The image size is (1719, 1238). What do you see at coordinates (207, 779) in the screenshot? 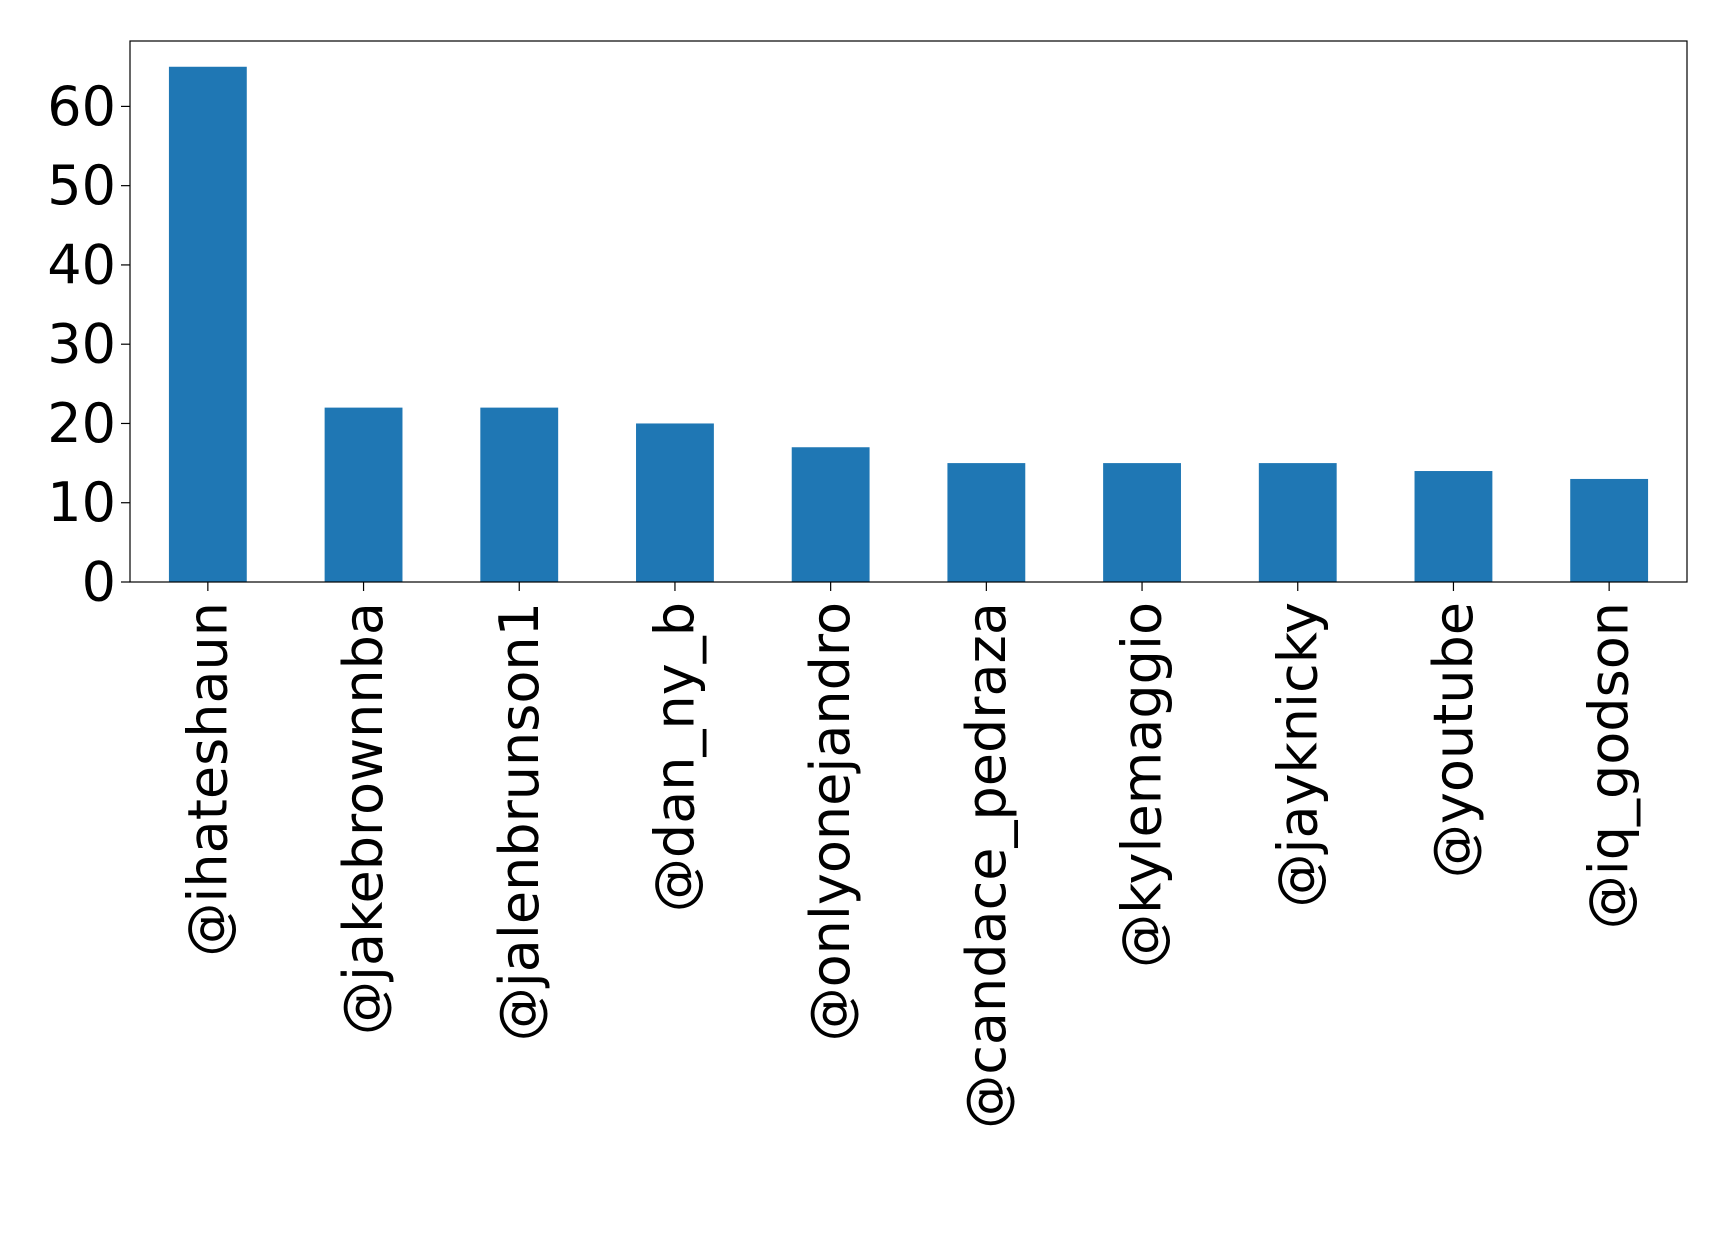
I see `x-tick-label-0: @ihateshaun` at bounding box center [207, 779].